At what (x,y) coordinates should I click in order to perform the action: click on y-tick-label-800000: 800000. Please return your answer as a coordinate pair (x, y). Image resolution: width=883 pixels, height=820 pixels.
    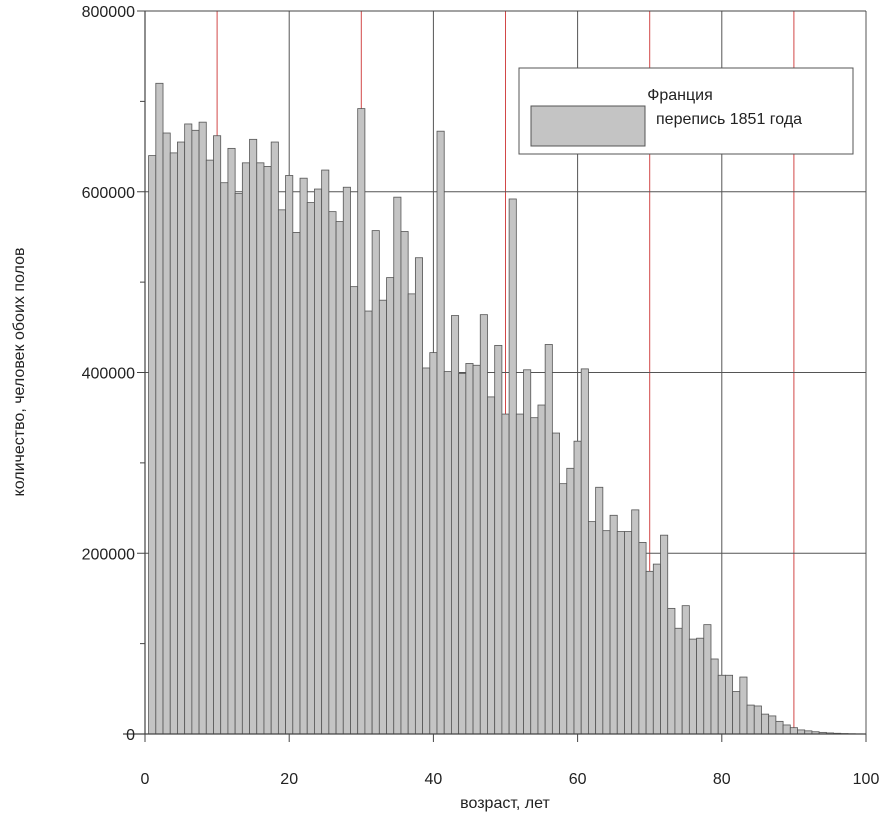
    Looking at the image, I should click on (108, 12).